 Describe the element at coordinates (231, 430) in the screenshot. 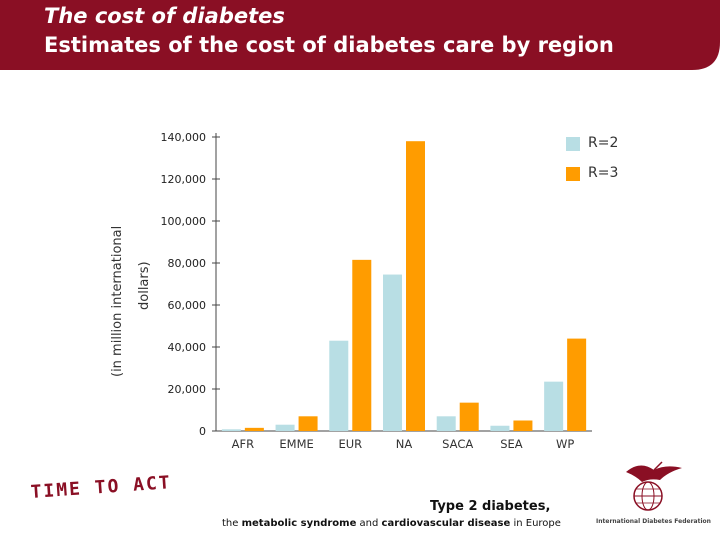

I see `bar-r2-afr` at that location.